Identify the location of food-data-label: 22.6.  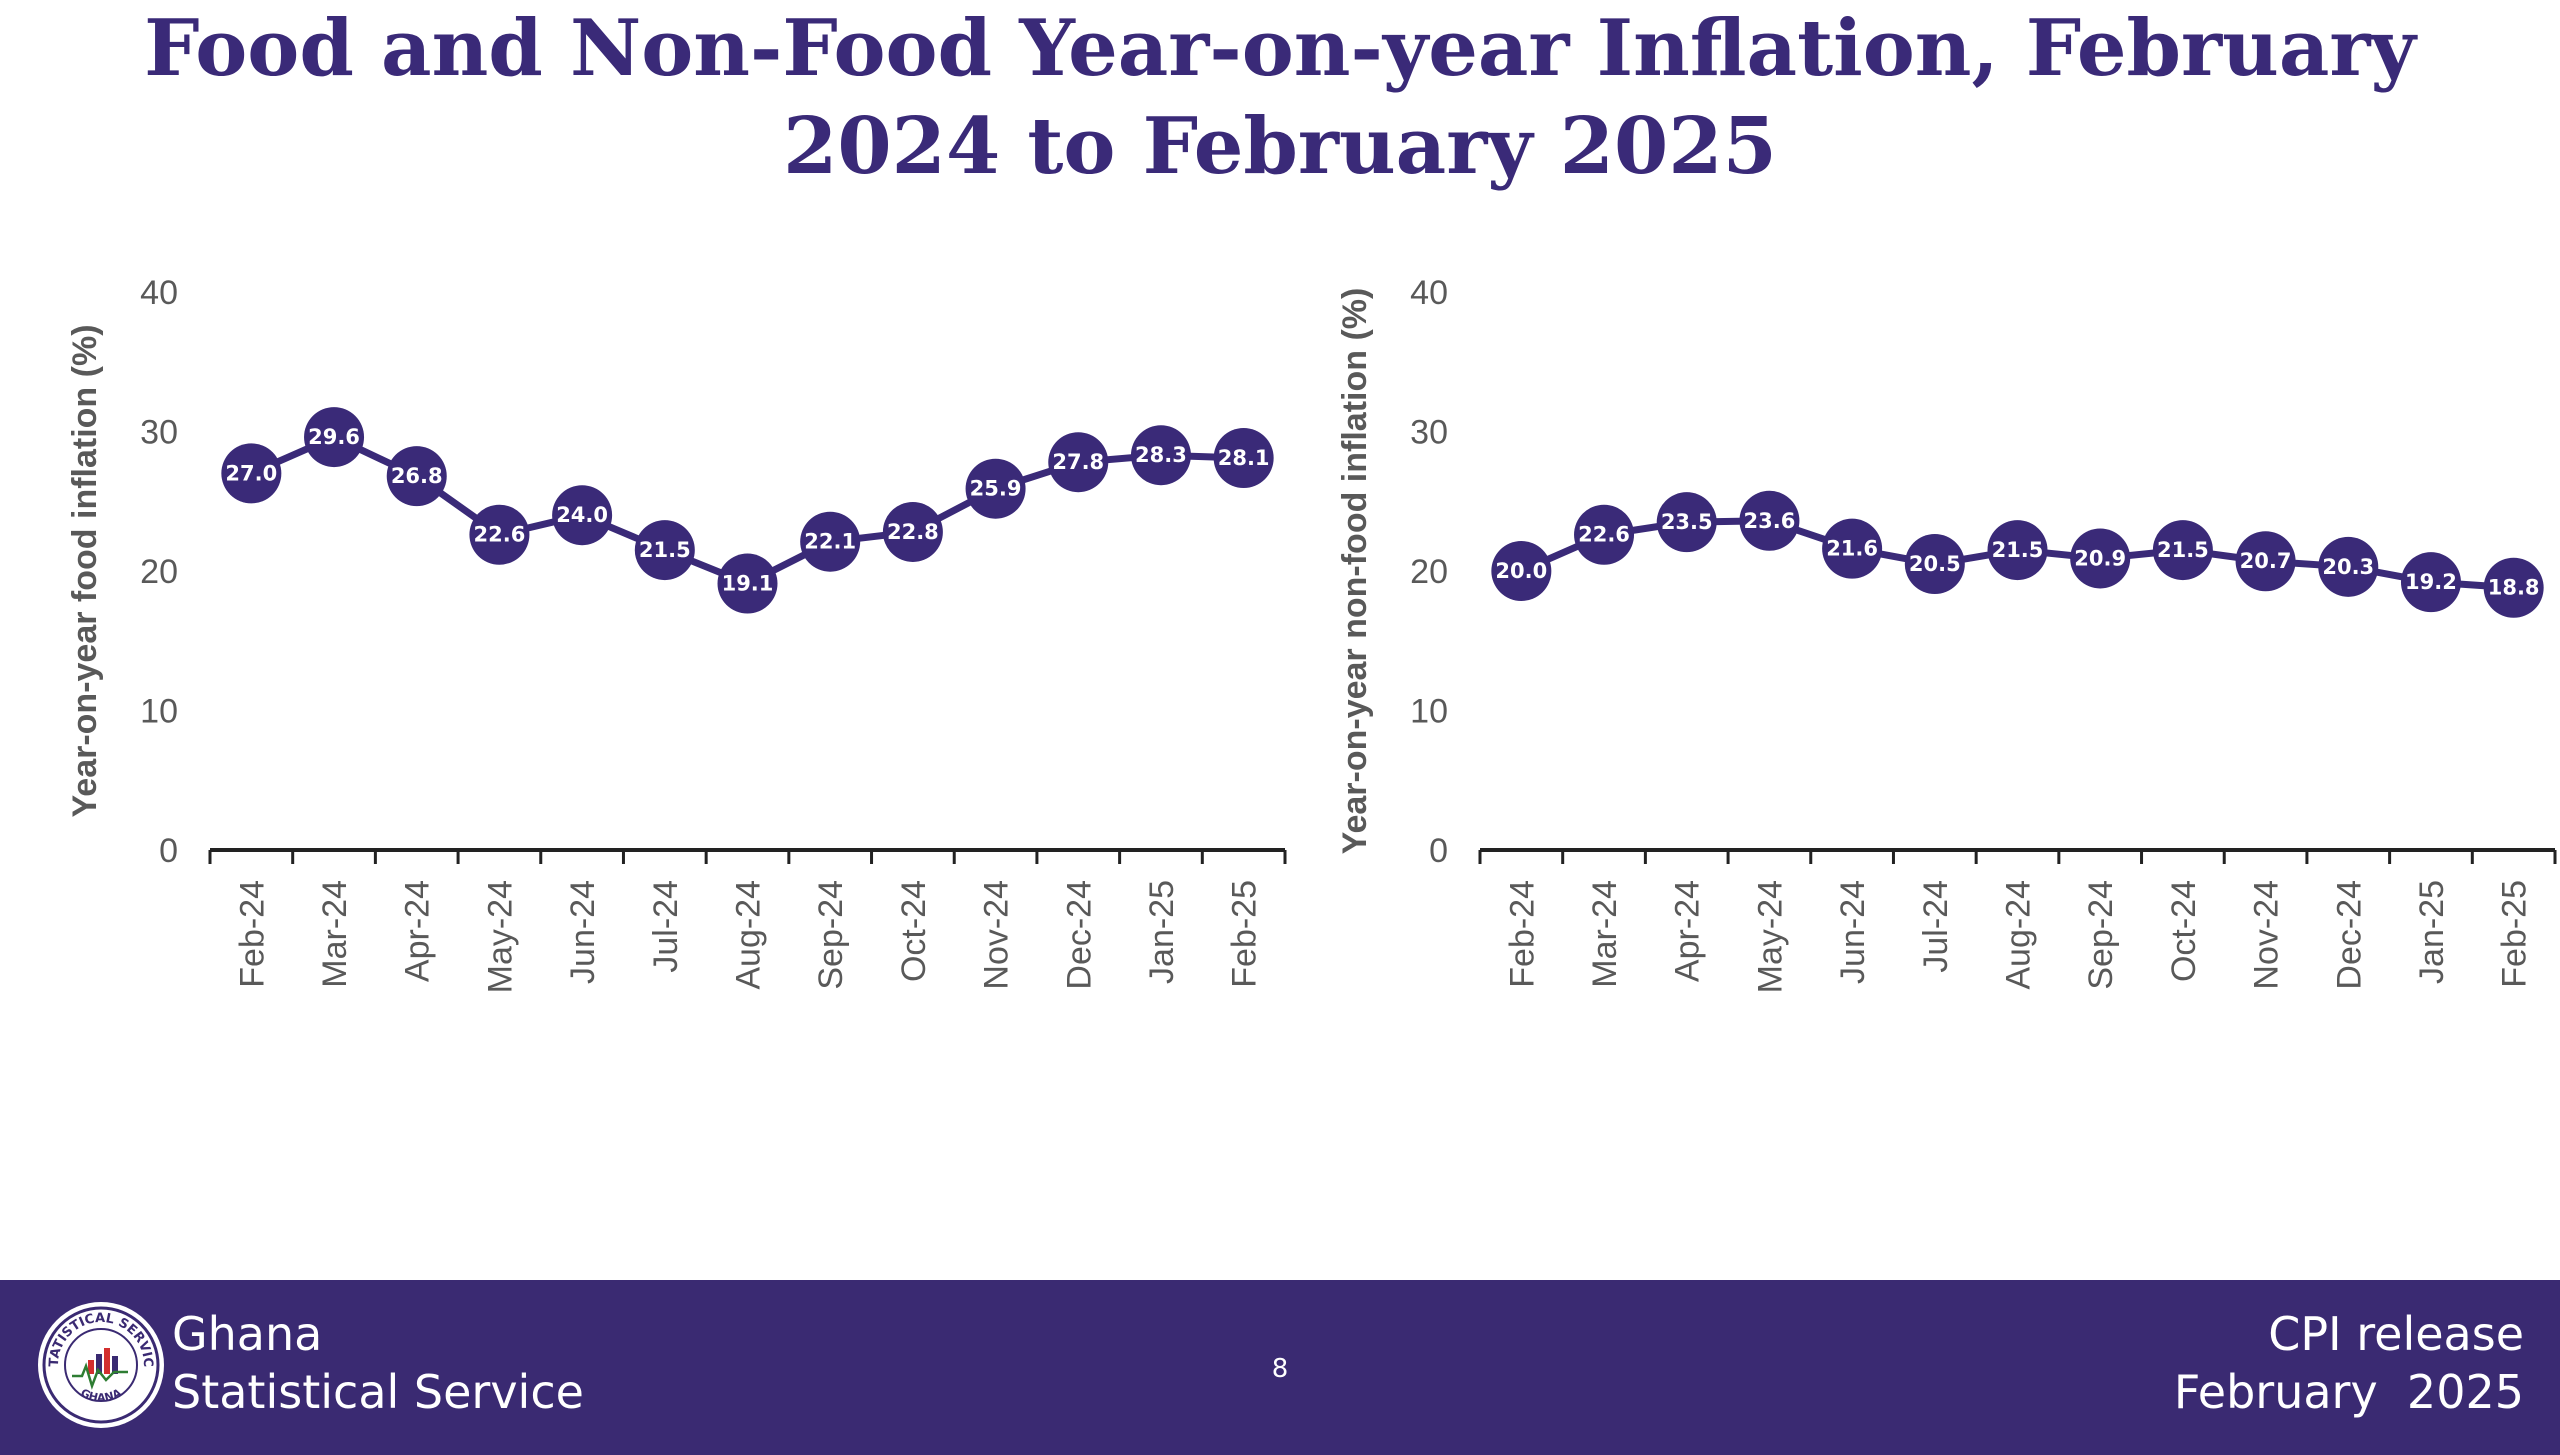
(500, 535).